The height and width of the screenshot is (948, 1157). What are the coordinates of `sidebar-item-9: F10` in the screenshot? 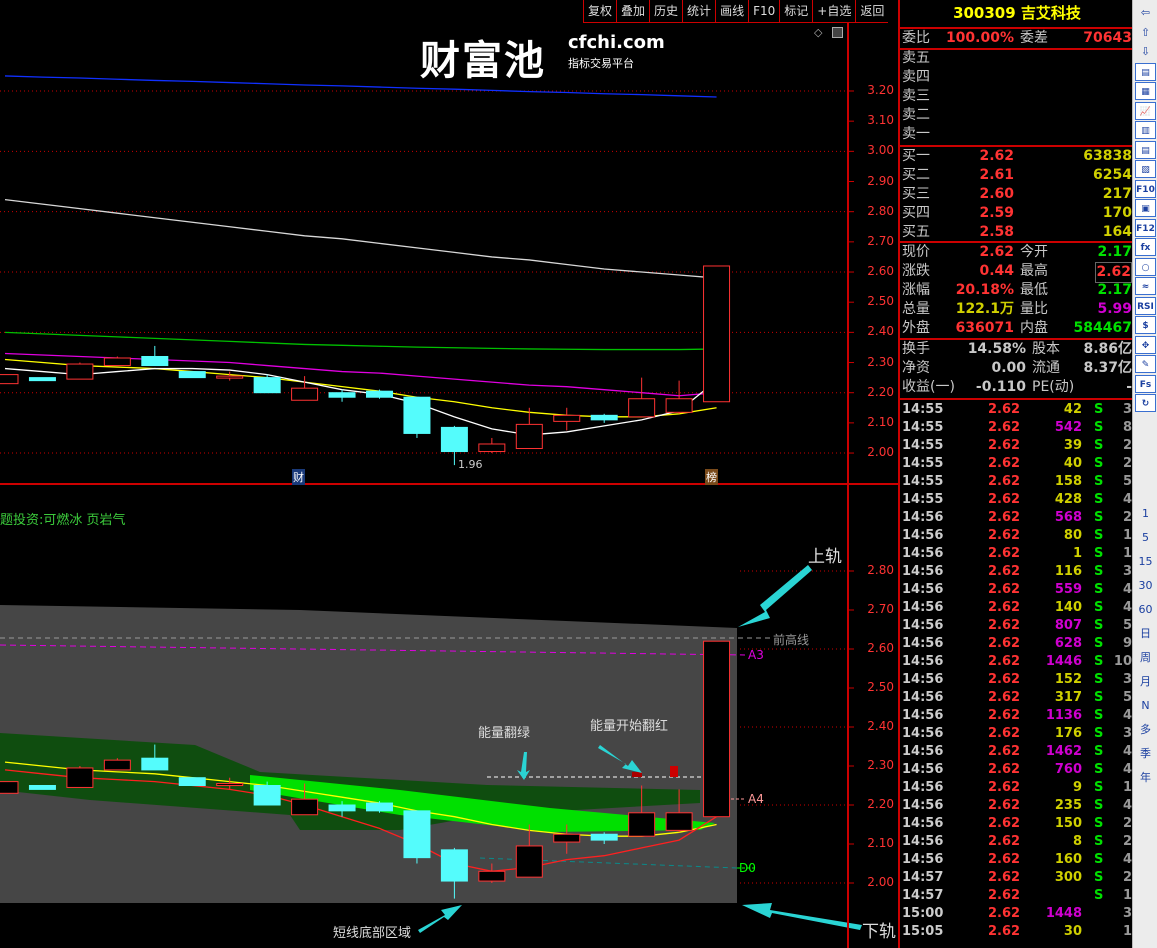 It's located at (1145, 188).